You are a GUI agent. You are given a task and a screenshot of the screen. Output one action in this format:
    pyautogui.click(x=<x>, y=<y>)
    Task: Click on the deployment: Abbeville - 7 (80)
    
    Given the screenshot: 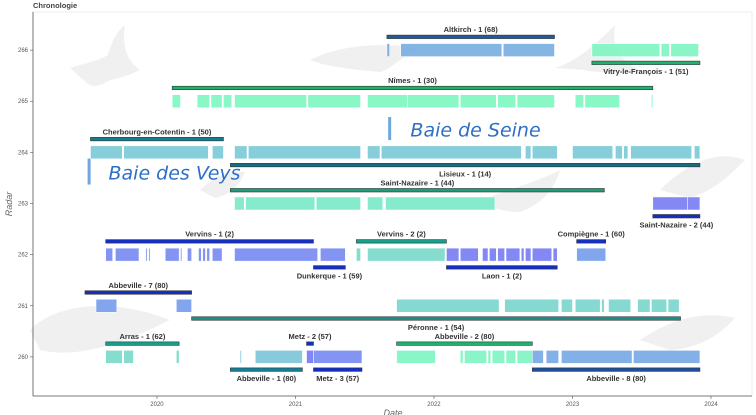 What is the action you would take?
    pyautogui.click(x=138, y=297)
    